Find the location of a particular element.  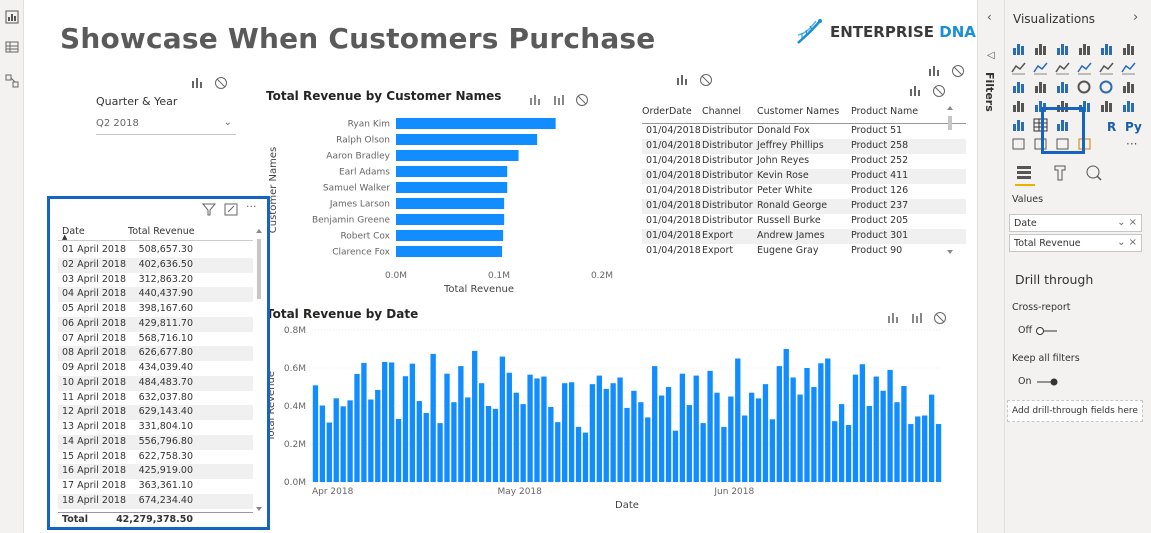

donut-icon is located at coordinates (1106, 87).